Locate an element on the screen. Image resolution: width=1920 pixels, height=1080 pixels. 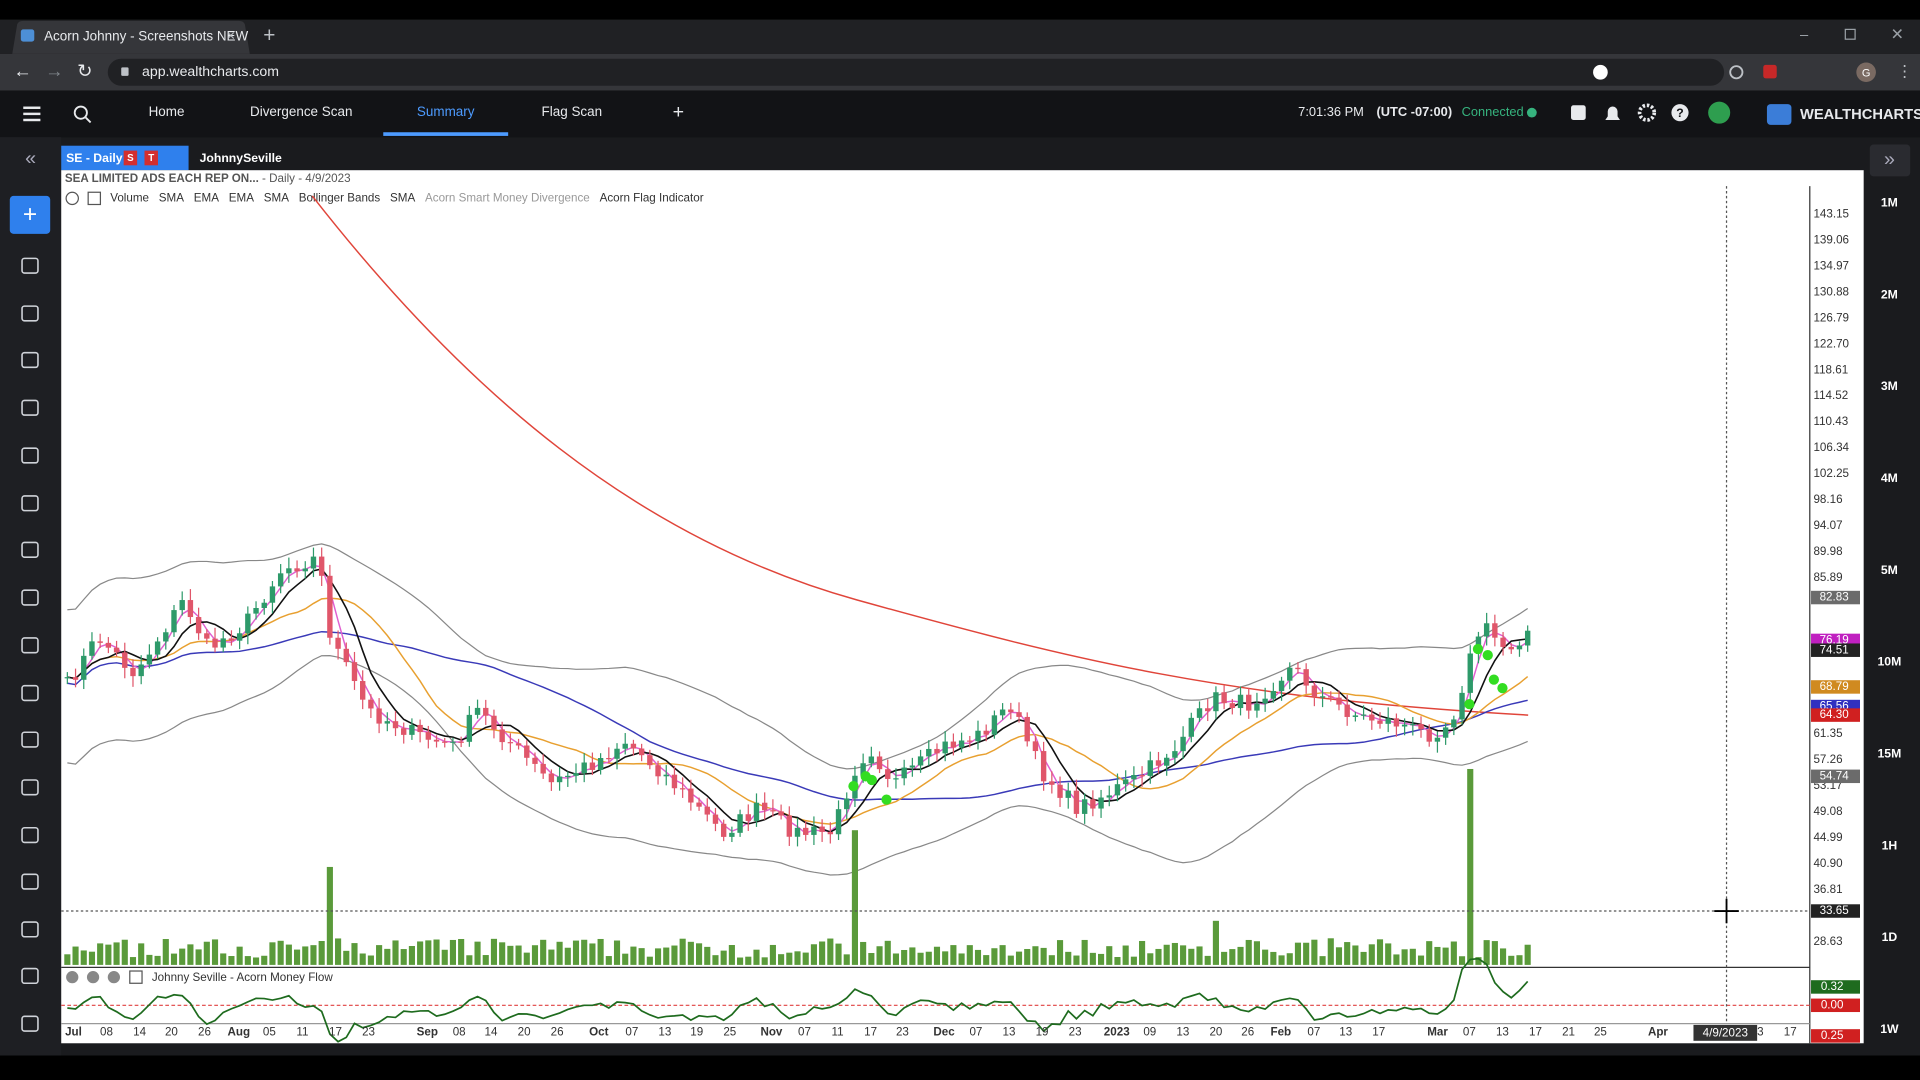
tab-close: × is located at coordinates (231, 37).